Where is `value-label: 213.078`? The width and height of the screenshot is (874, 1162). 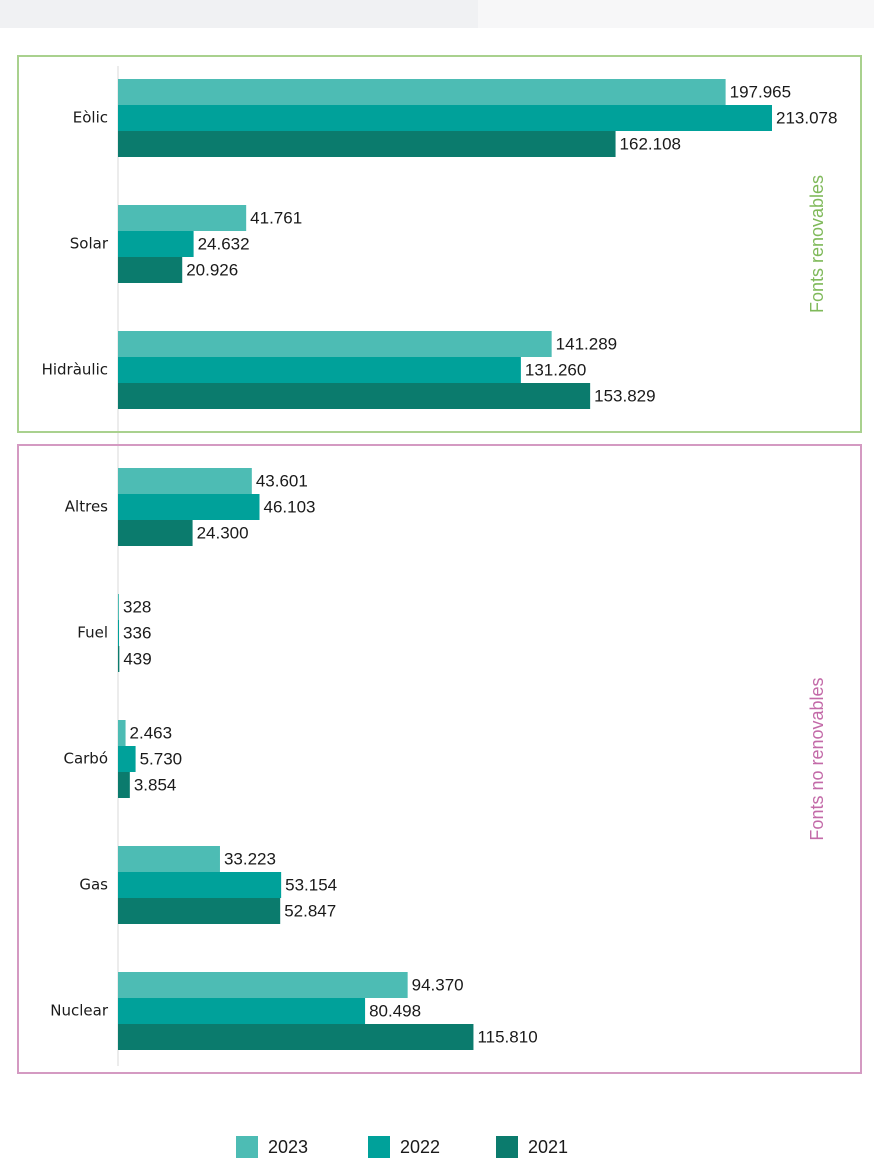
value-label: 213.078 is located at coordinates (806, 117).